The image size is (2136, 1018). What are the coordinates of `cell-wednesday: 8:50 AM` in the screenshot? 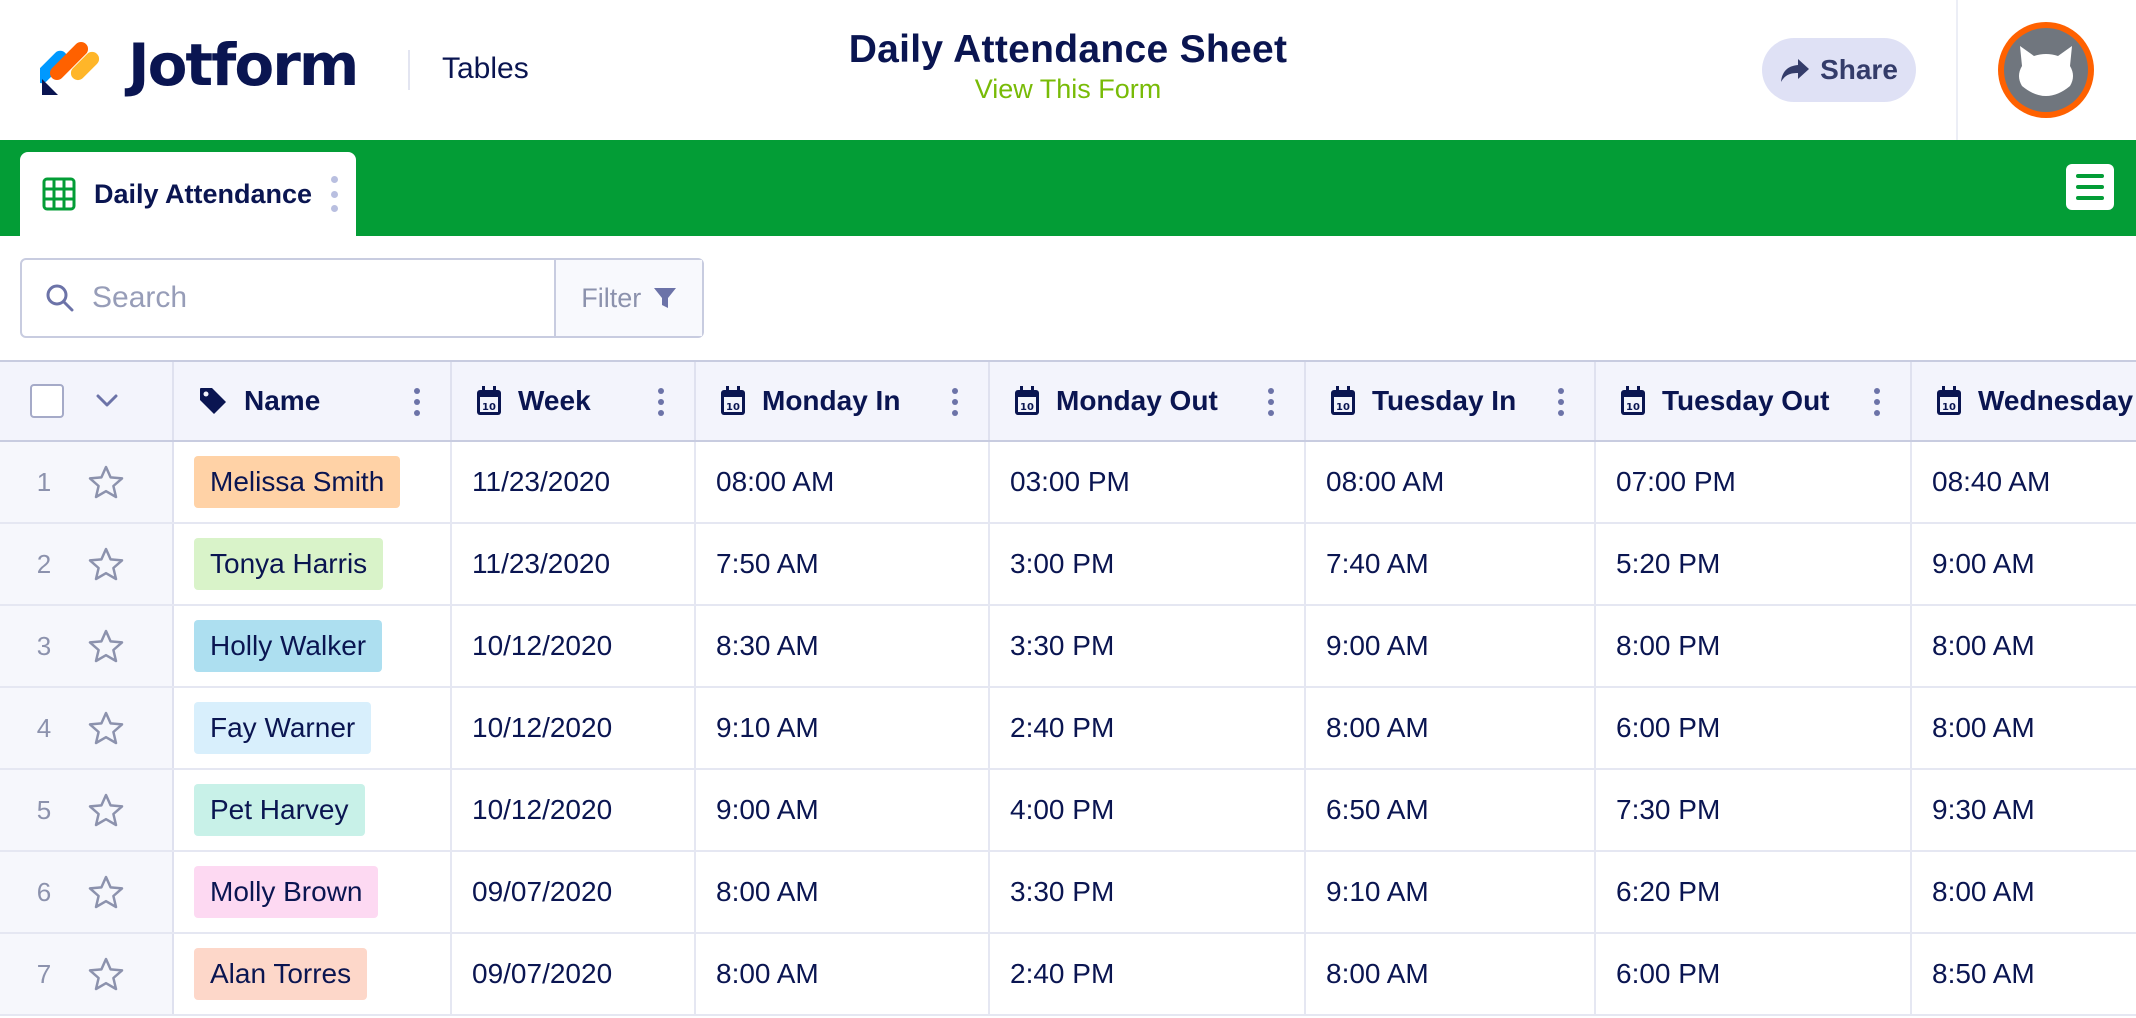 It's located at (1983, 973).